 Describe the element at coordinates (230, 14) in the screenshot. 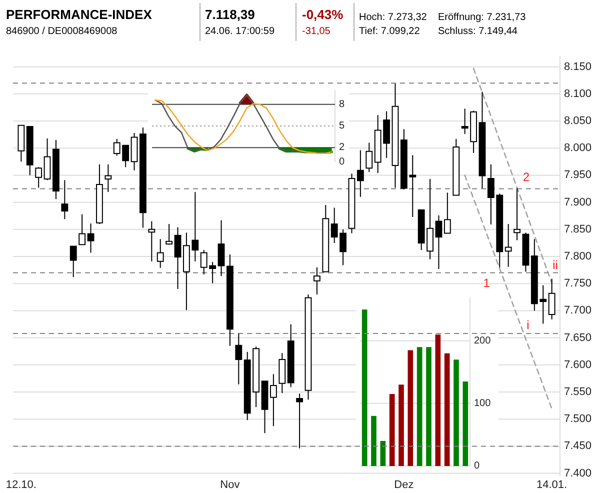

I see `text: 7.118,39` at that location.